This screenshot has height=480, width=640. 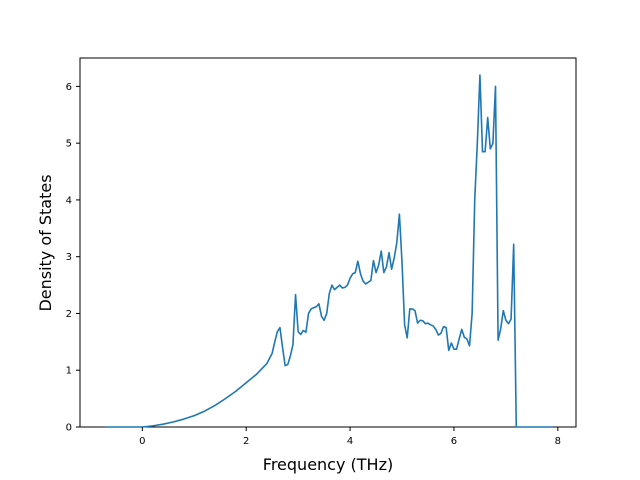 I want to click on y-tick-label: 0, so click(x=69, y=428).